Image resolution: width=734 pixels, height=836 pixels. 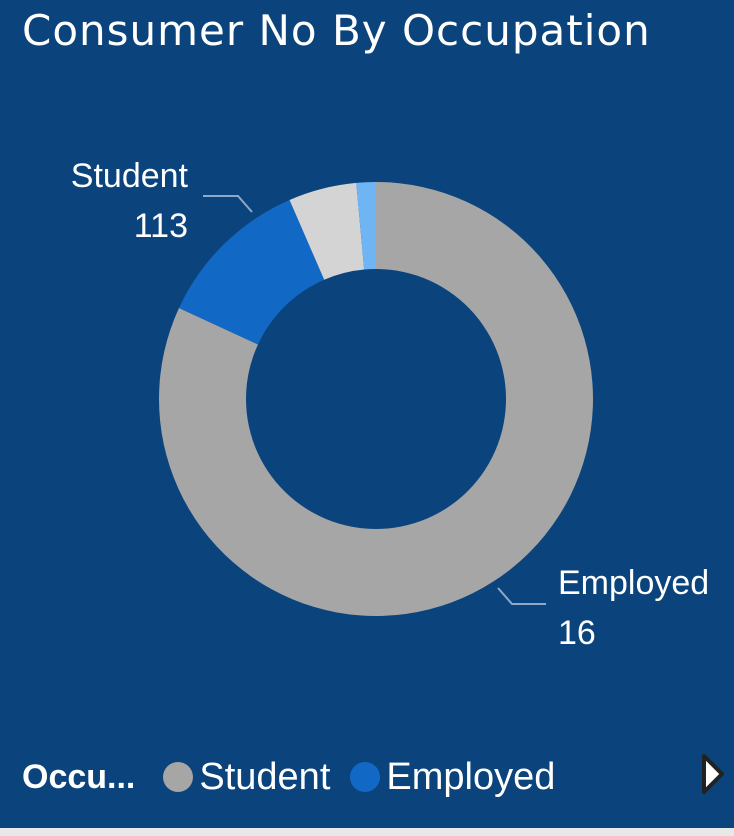 I want to click on data-label-student-value: 16, so click(x=577, y=633).